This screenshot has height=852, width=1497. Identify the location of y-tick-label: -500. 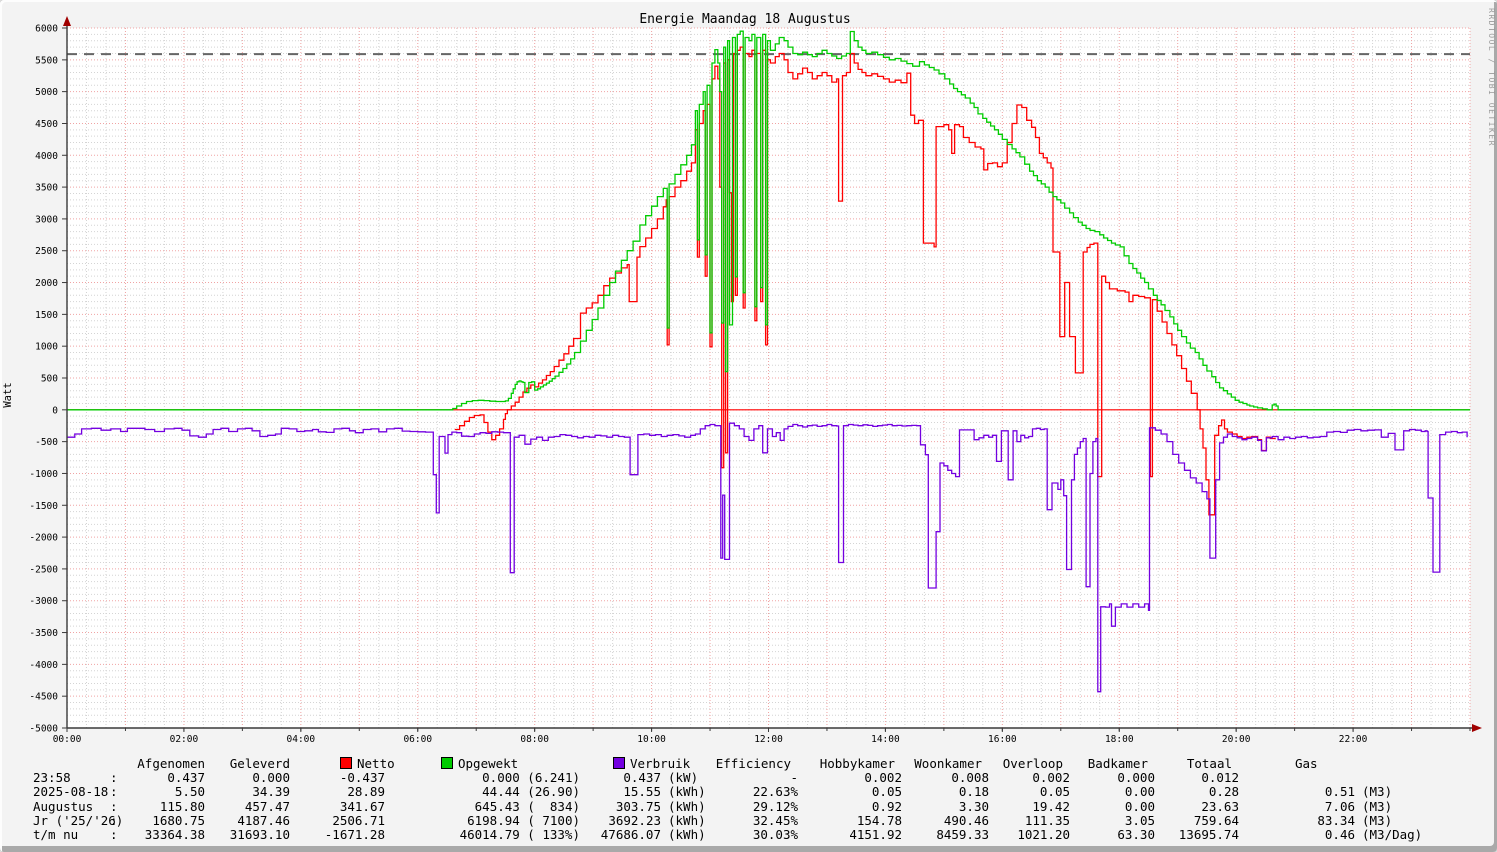
(46, 442).